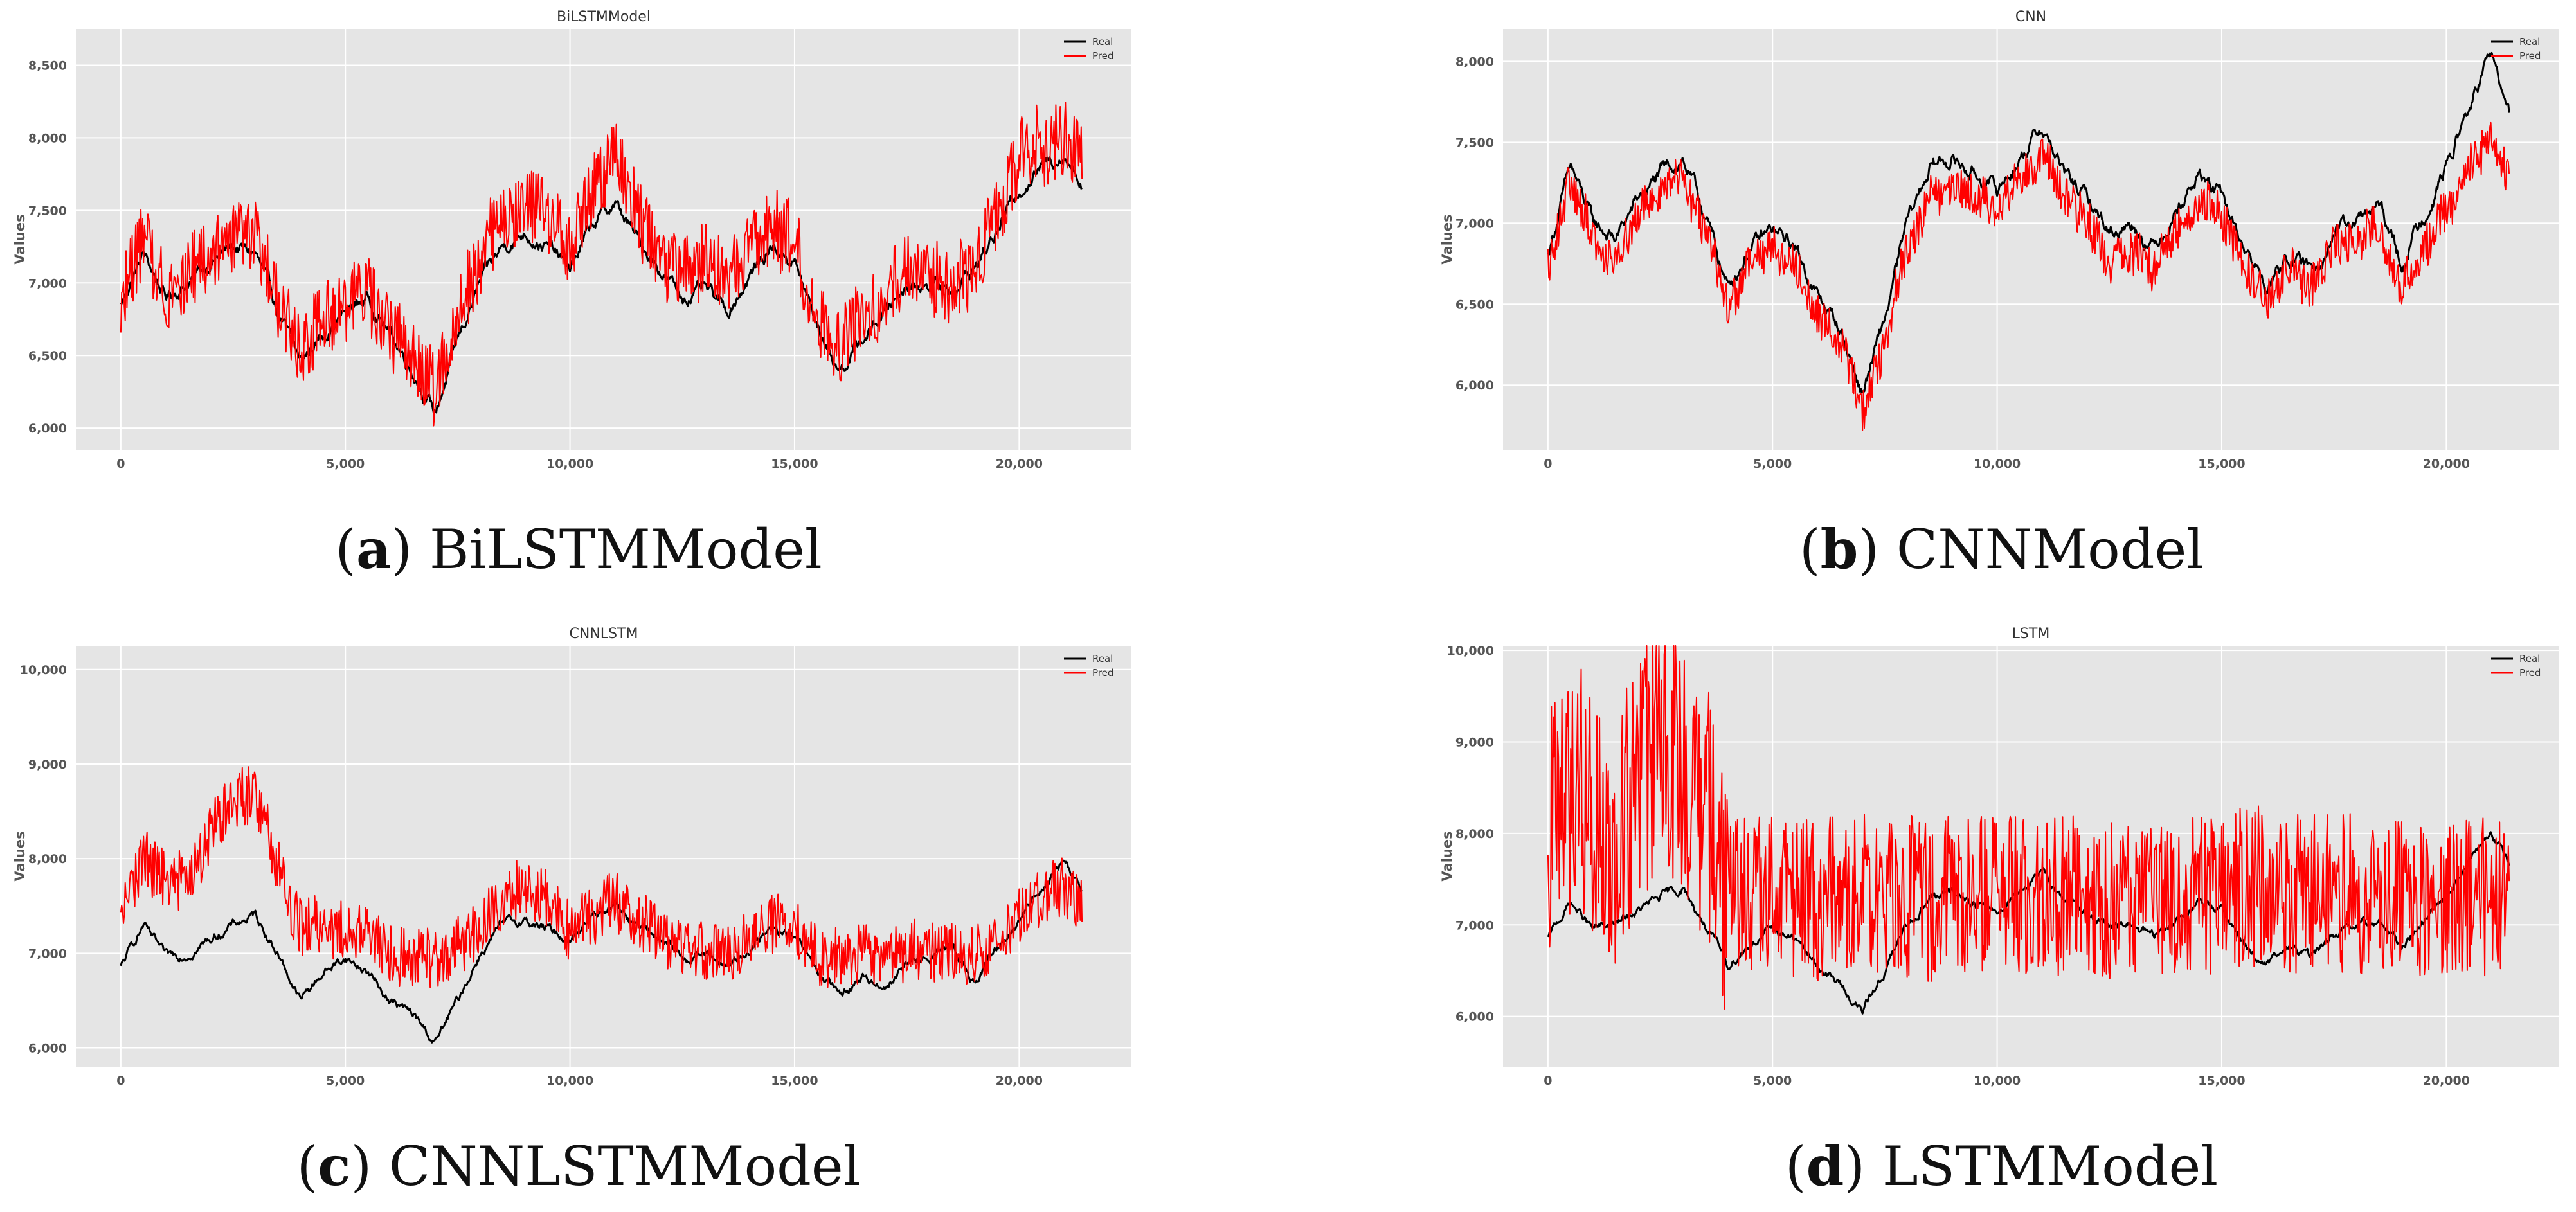 This screenshot has height=1212, width=2576. I want to click on caption-a: (a) BiLSTMModel, so click(578, 549).